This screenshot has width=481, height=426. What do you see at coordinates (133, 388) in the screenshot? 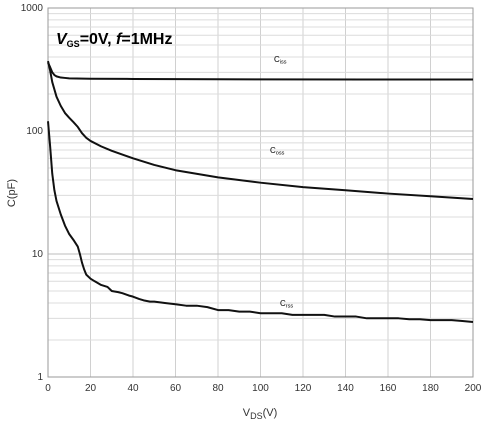
I see `x-tick-label-40: 40` at bounding box center [133, 388].